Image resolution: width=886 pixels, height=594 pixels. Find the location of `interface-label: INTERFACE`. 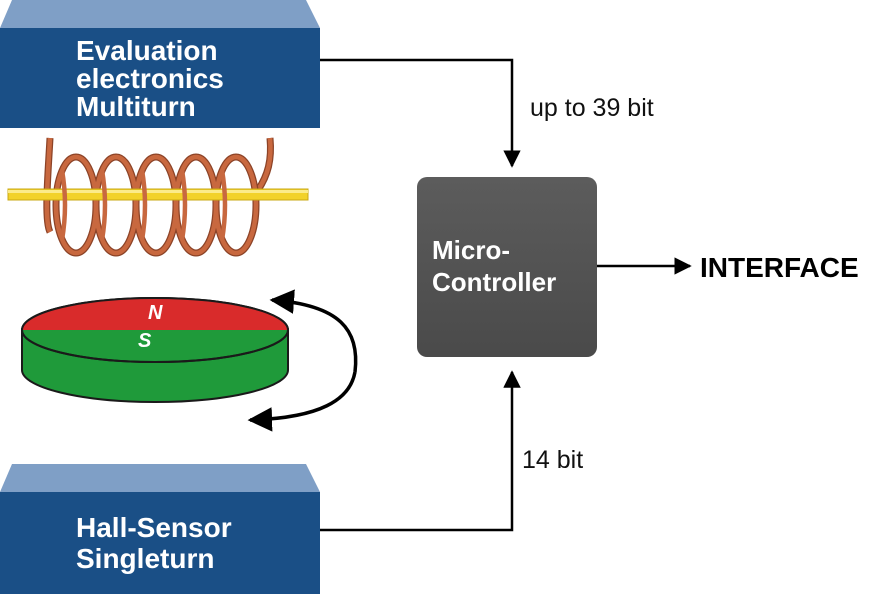

interface-label: INTERFACE is located at coordinates (779, 267).